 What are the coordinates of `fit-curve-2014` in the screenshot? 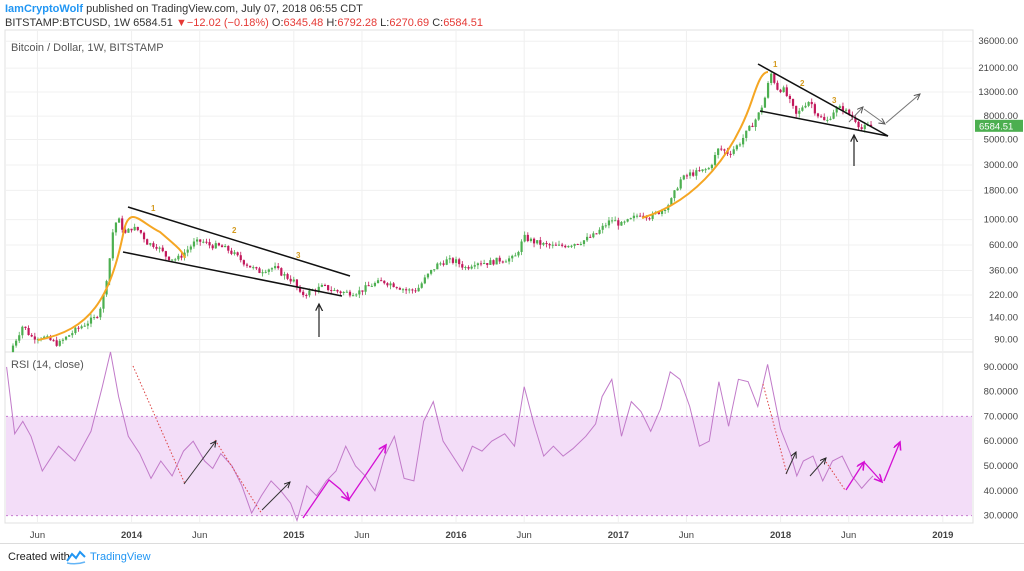 It's located at (111, 278).